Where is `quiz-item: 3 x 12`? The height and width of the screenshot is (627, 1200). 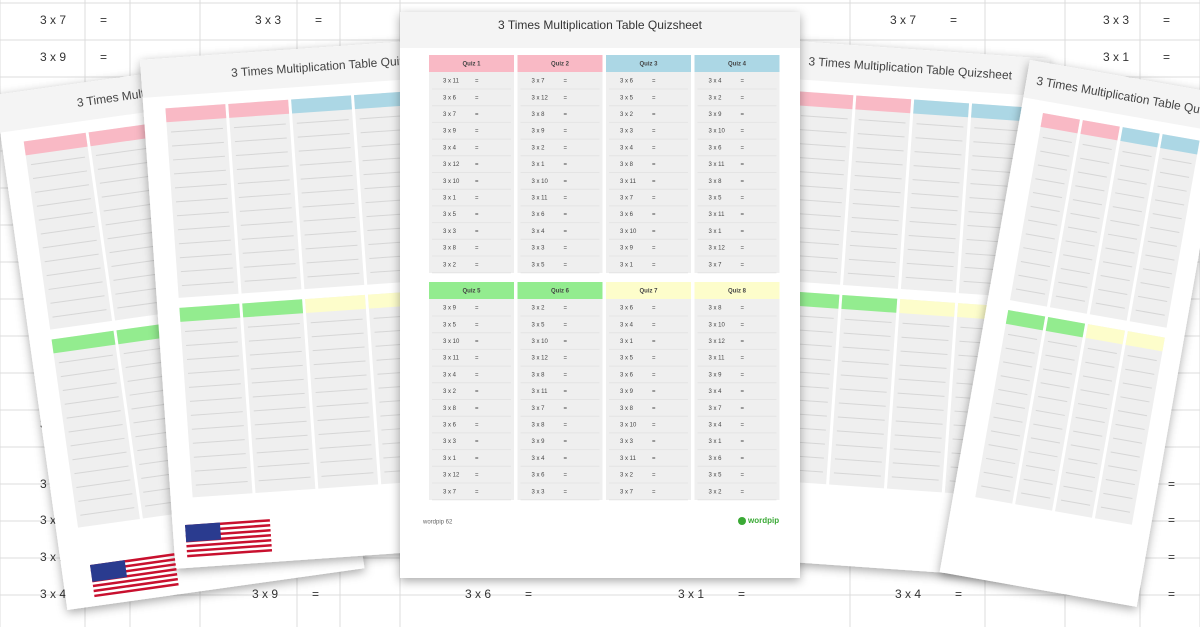
quiz-item: 3 x 12 is located at coordinates (717, 342).